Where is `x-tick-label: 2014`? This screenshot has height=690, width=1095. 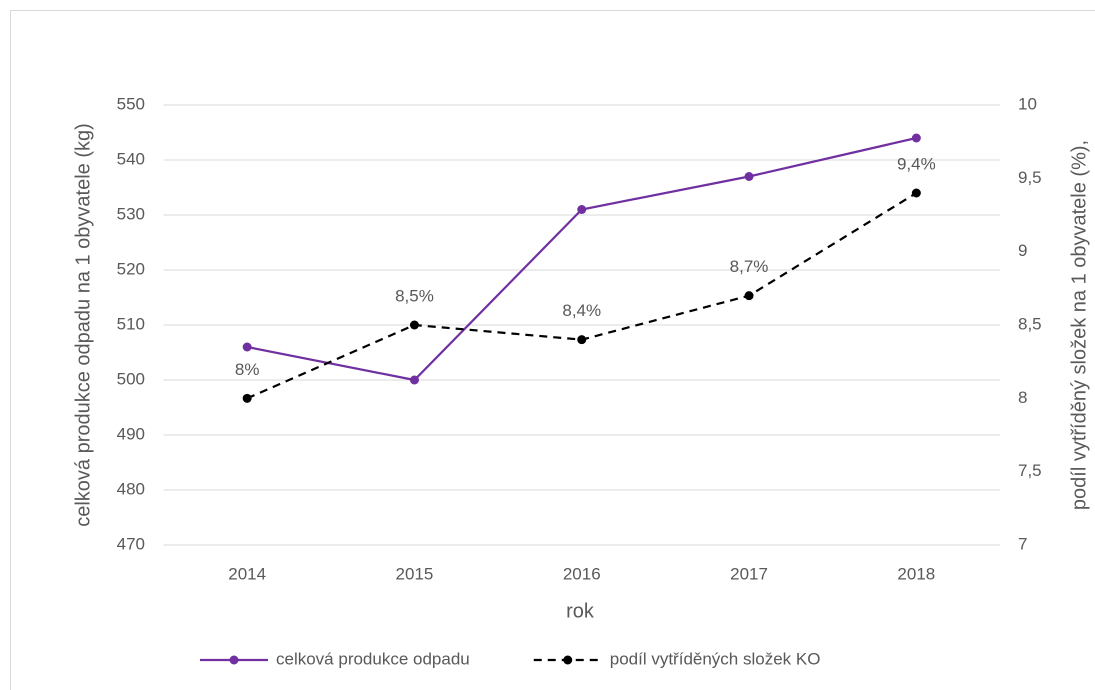 x-tick-label: 2014 is located at coordinates (247, 573).